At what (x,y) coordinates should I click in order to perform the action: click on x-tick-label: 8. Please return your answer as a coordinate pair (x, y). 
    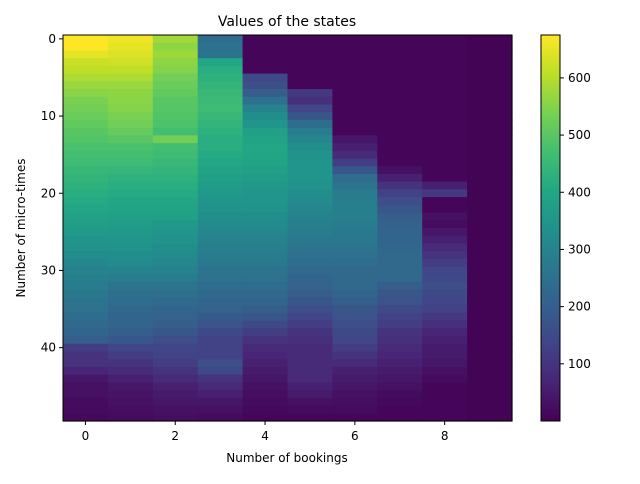
    Looking at the image, I should click on (445, 436).